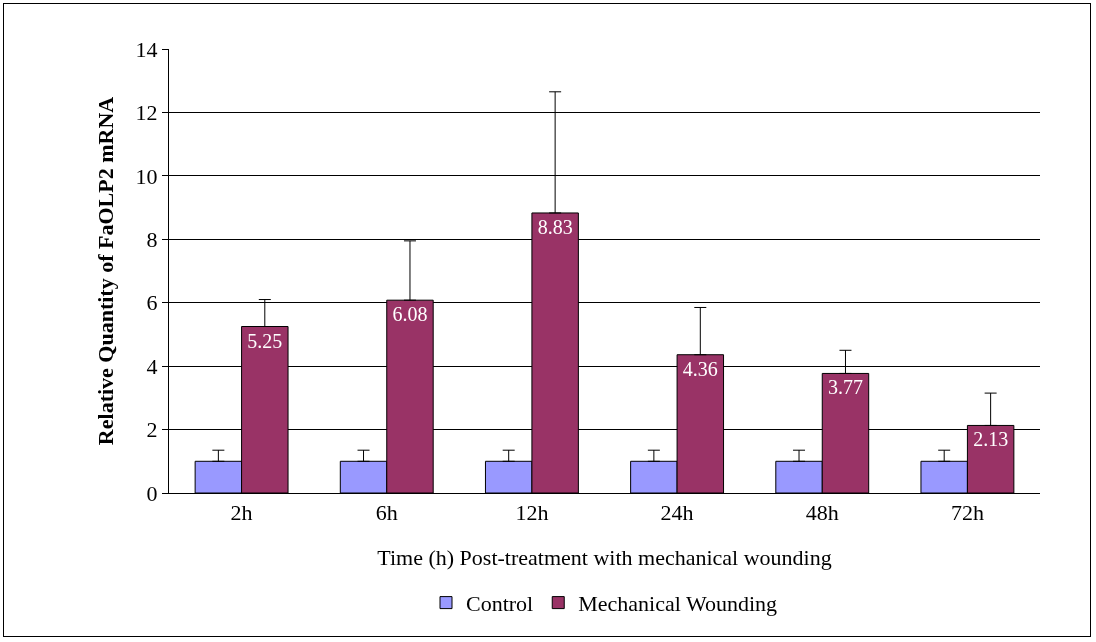 This screenshot has height=642, width=1096. Describe the element at coordinates (241, 513) in the screenshot. I see `x-tick-label: 2h` at that location.